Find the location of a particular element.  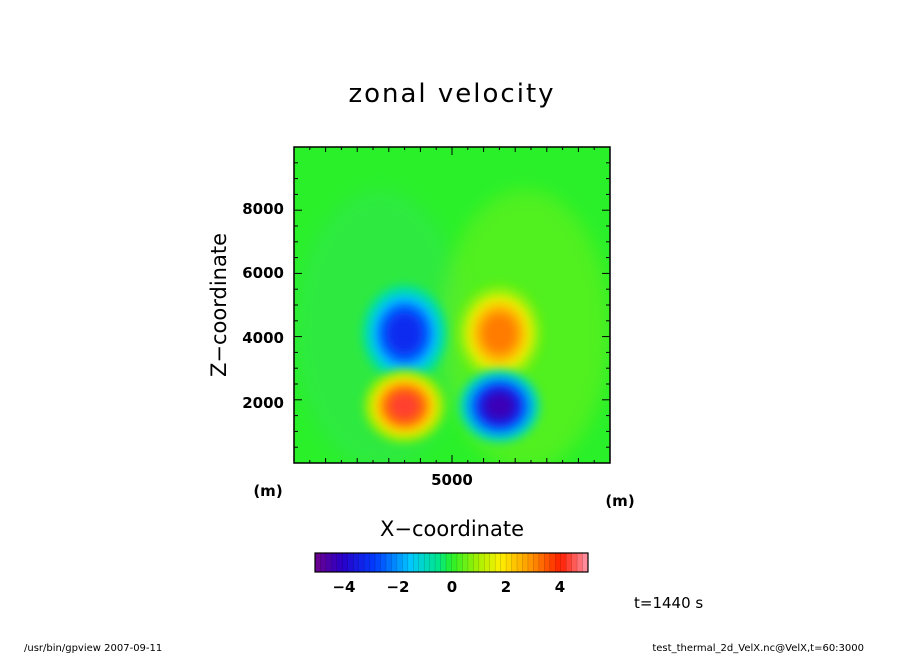

colorbar-tick-label: −2 is located at coordinates (397, 587).